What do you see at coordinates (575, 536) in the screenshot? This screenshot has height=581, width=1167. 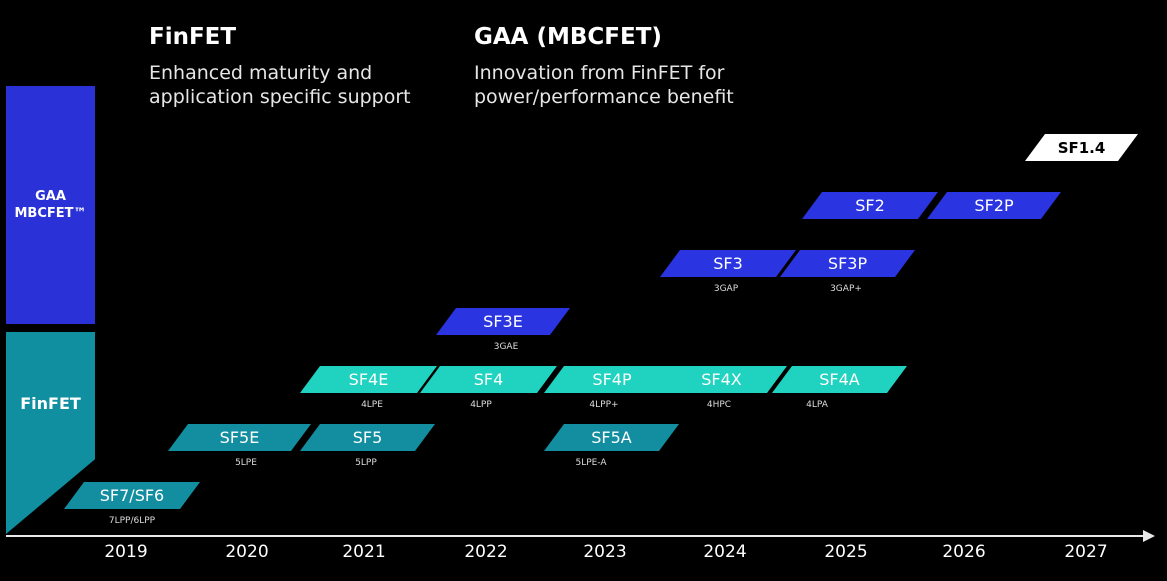 I see `timeline-axis` at bounding box center [575, 536].